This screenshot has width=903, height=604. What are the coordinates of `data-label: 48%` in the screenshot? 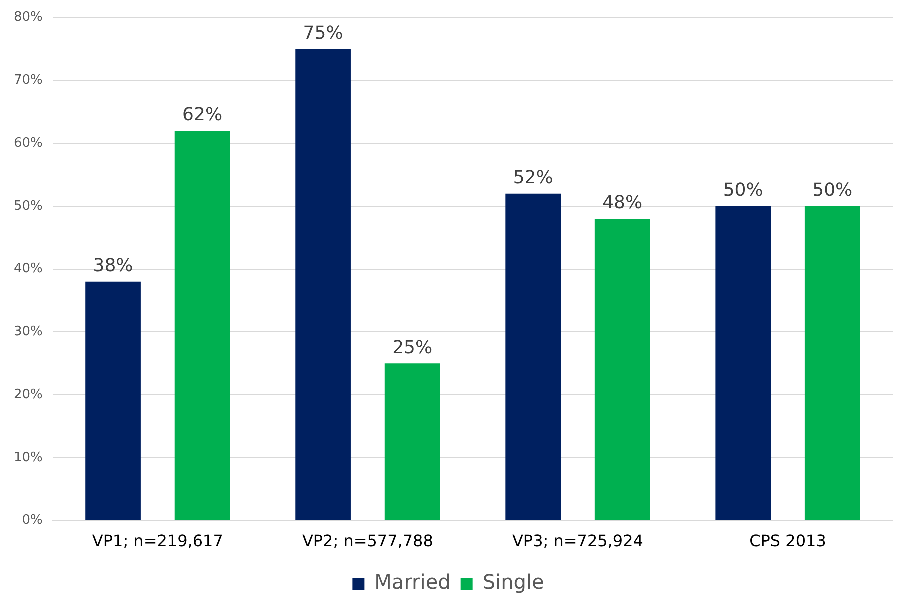 It's located at (622, 203).